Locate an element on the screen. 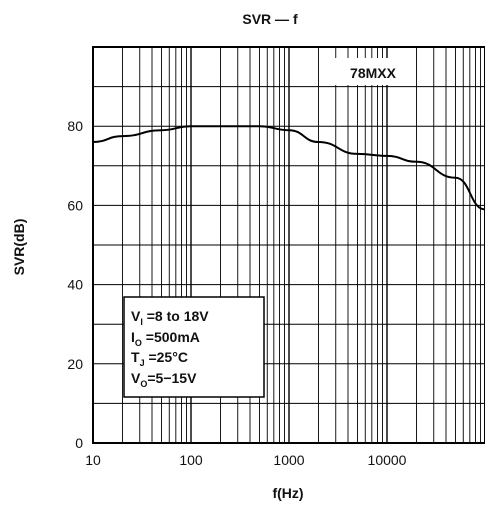 This screenshot has height=509, width=485. y-tick-label: 0 is located at coordinates (79, 443).